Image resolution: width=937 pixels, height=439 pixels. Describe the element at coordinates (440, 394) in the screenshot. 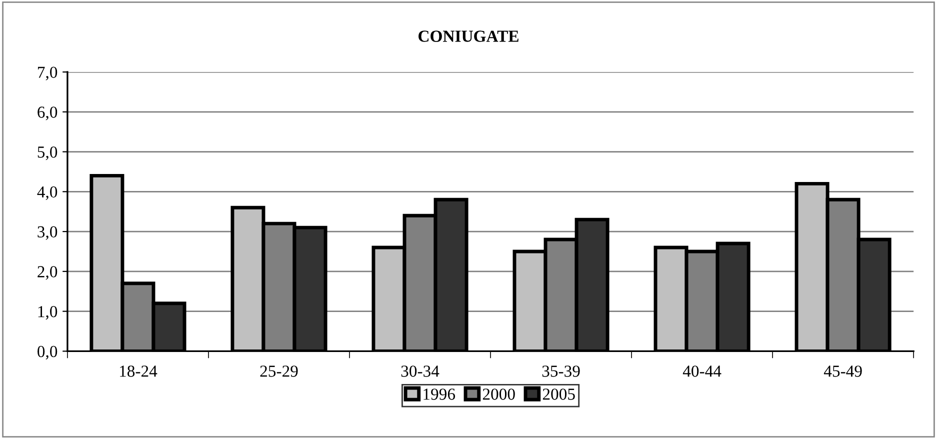

I see `legend-label: 1996` at that location.